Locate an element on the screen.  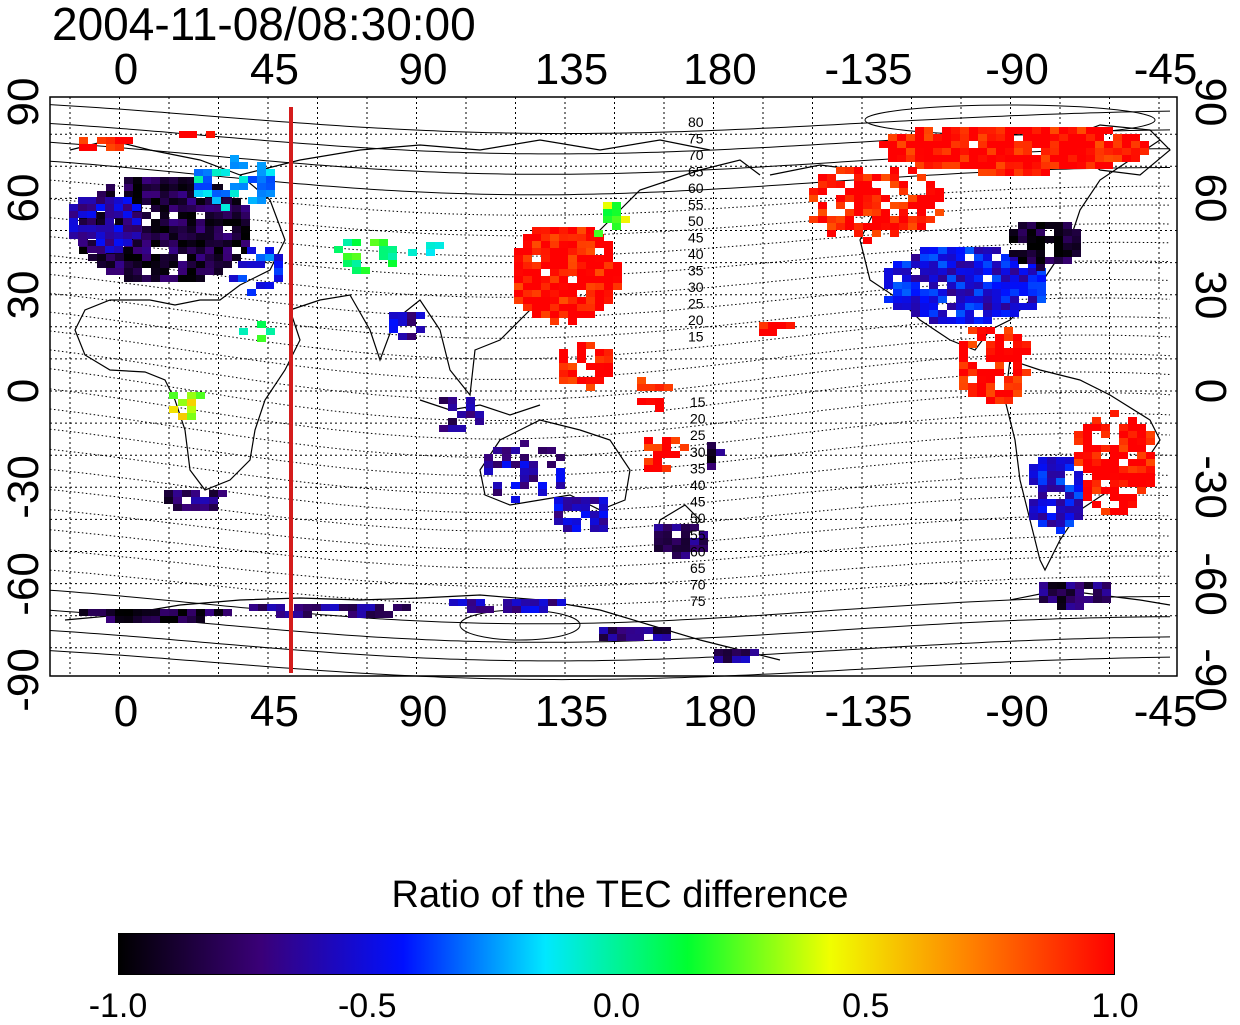
left-lat-tick: -60 is located at coordinates (24, 583).